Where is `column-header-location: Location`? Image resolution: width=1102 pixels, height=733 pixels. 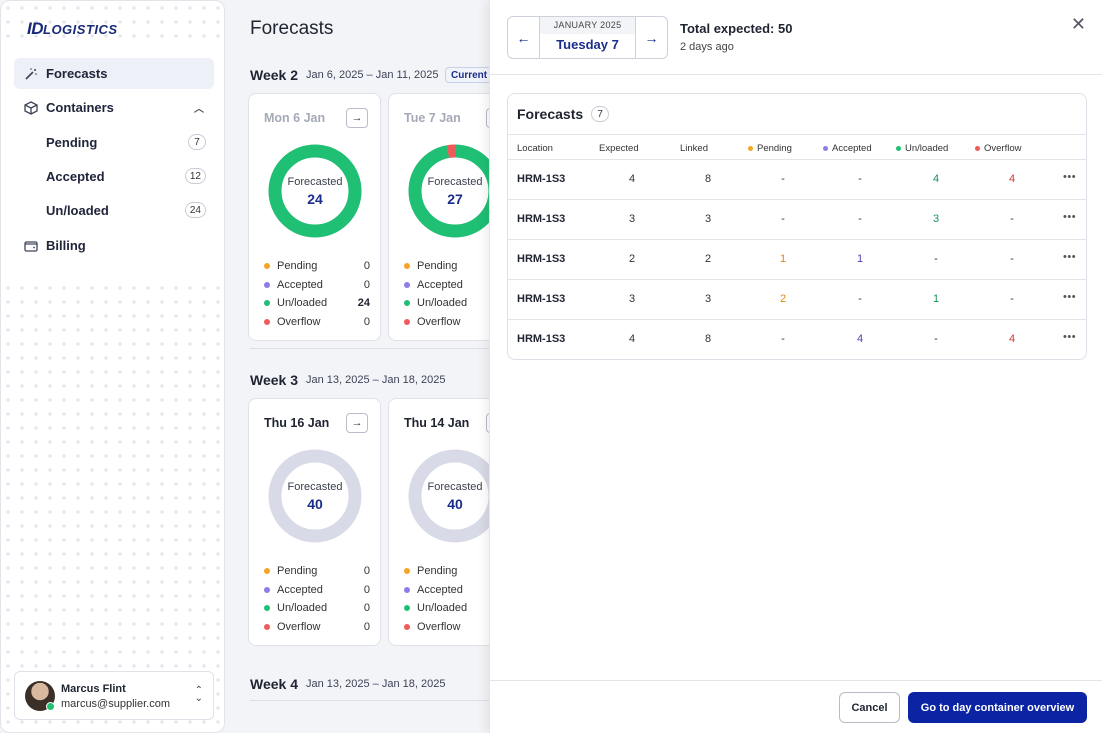 column-header-location: Location is located at coordinates (535, 148).